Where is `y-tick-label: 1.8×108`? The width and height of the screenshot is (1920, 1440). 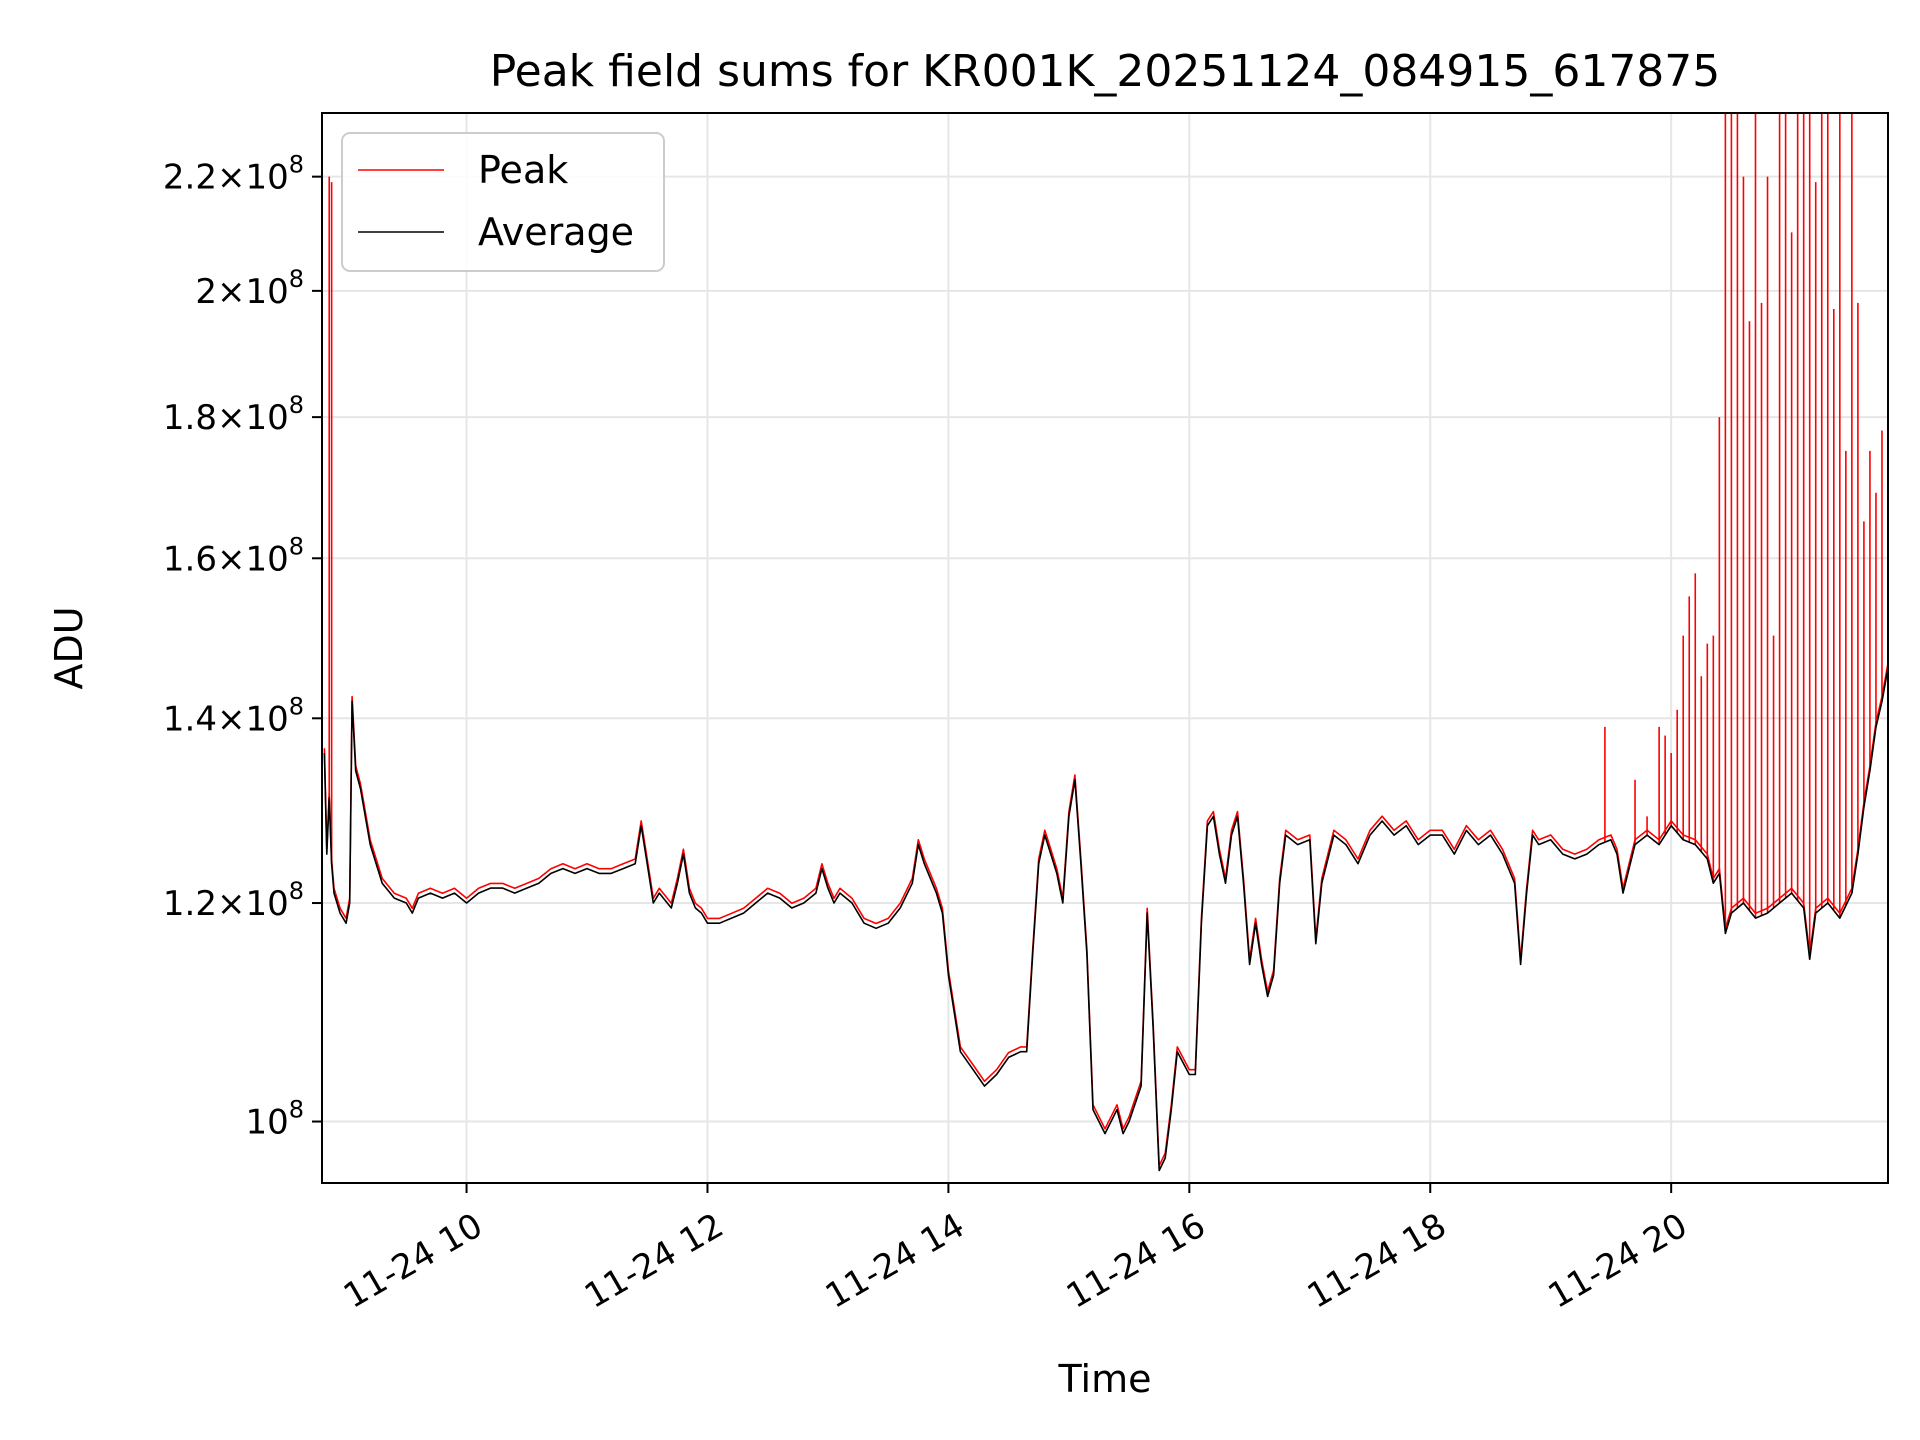
y-tick-label: 1.8×108 is located at coordinates (233, 414).